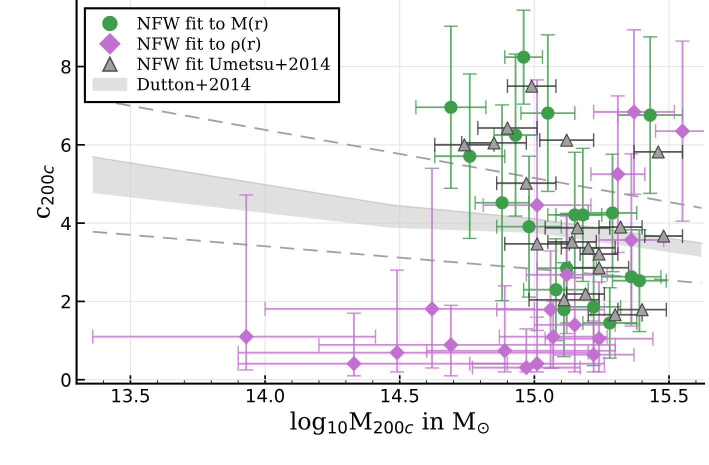  I want to click on x-tick-label: 15.5, so click(669, 395).